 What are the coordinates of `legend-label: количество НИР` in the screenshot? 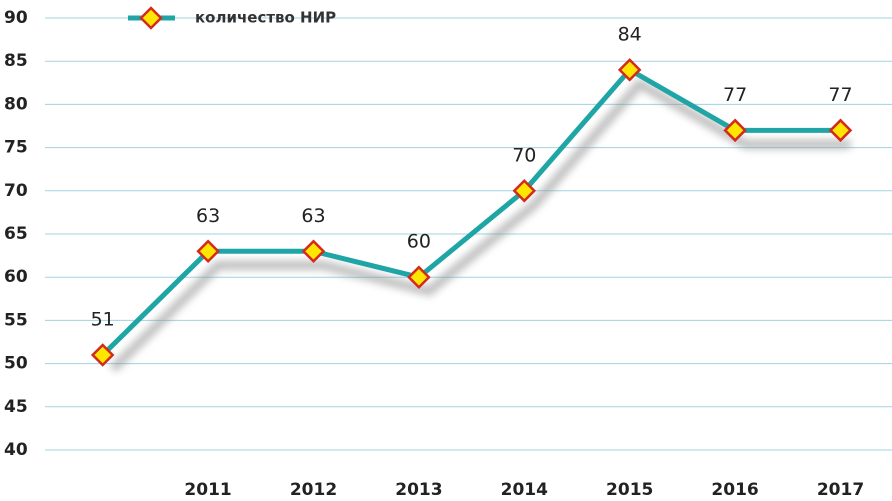 It's located at (265, 18).